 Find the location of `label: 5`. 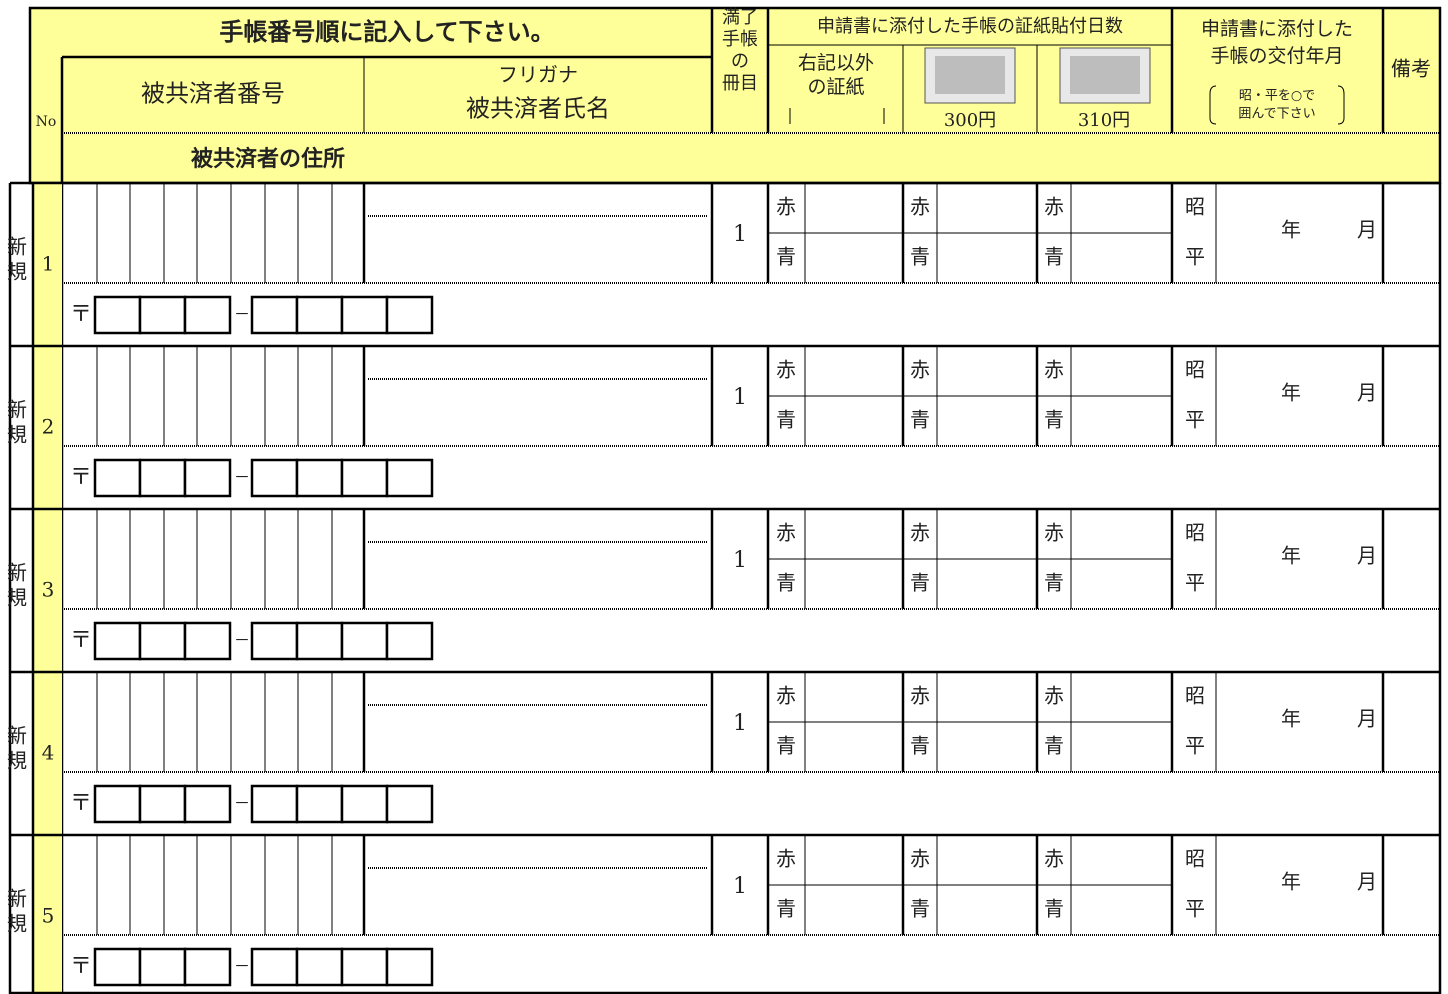

label: 5 is located at coordinates (48, 916).